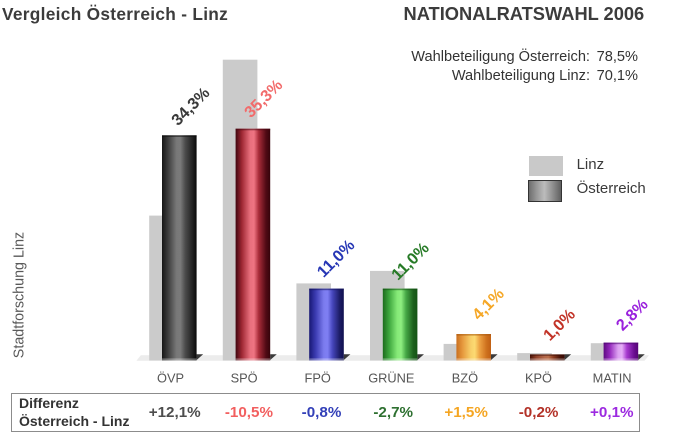 The image size is (682, 443). I want to click on svg-text: MATIN, so click(612, 377).